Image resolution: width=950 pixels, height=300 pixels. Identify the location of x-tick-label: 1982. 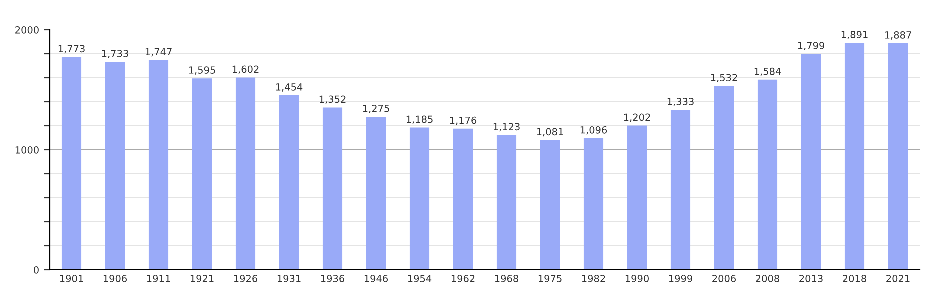
(594, 278).